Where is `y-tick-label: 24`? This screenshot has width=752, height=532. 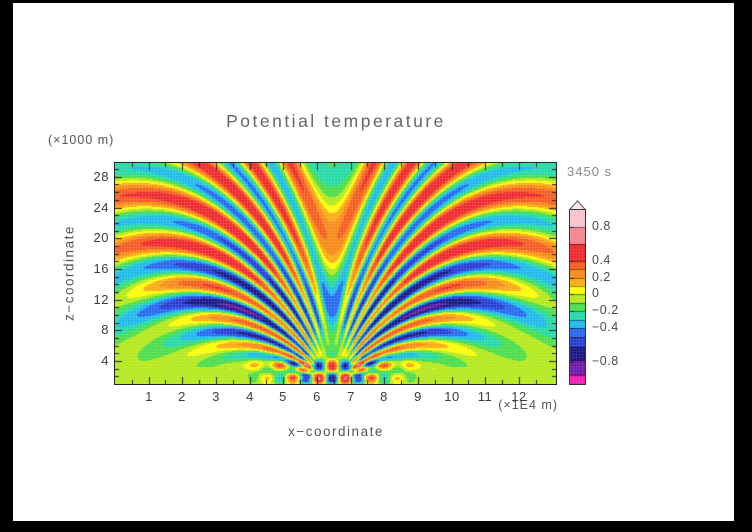
y-tick-label: 24 is located at coordinates (101, 207).